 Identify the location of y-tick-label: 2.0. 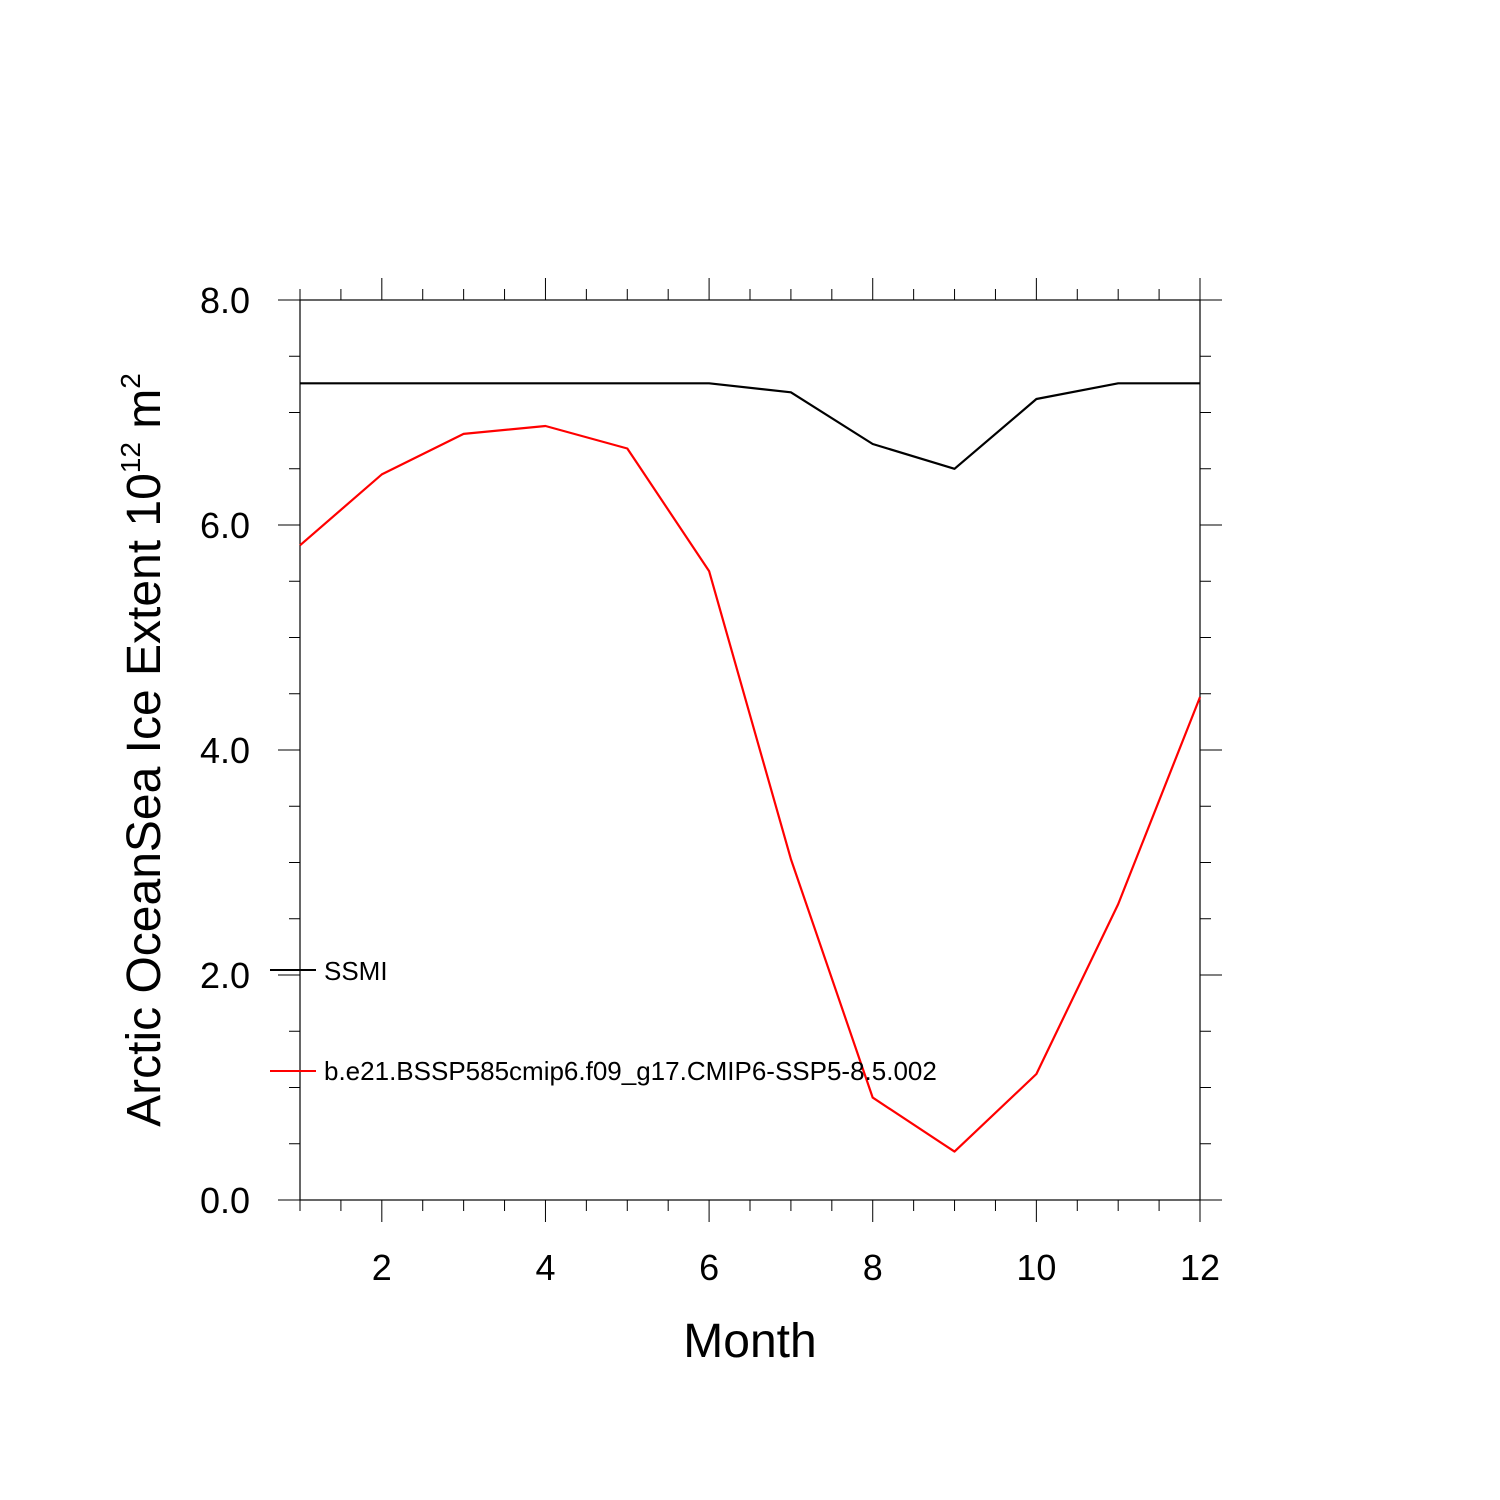
(225, 975).